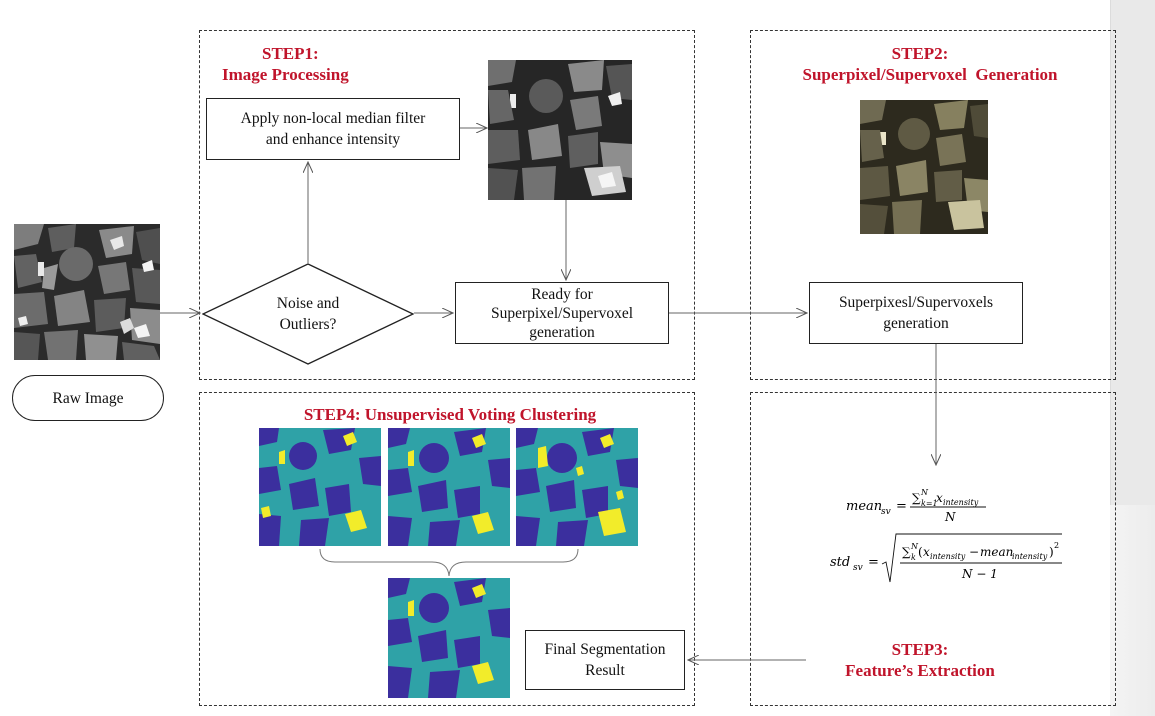  Describe the element at coordinates (929, 503) in the screenshot. I see `svg-text: k=1` at that location.